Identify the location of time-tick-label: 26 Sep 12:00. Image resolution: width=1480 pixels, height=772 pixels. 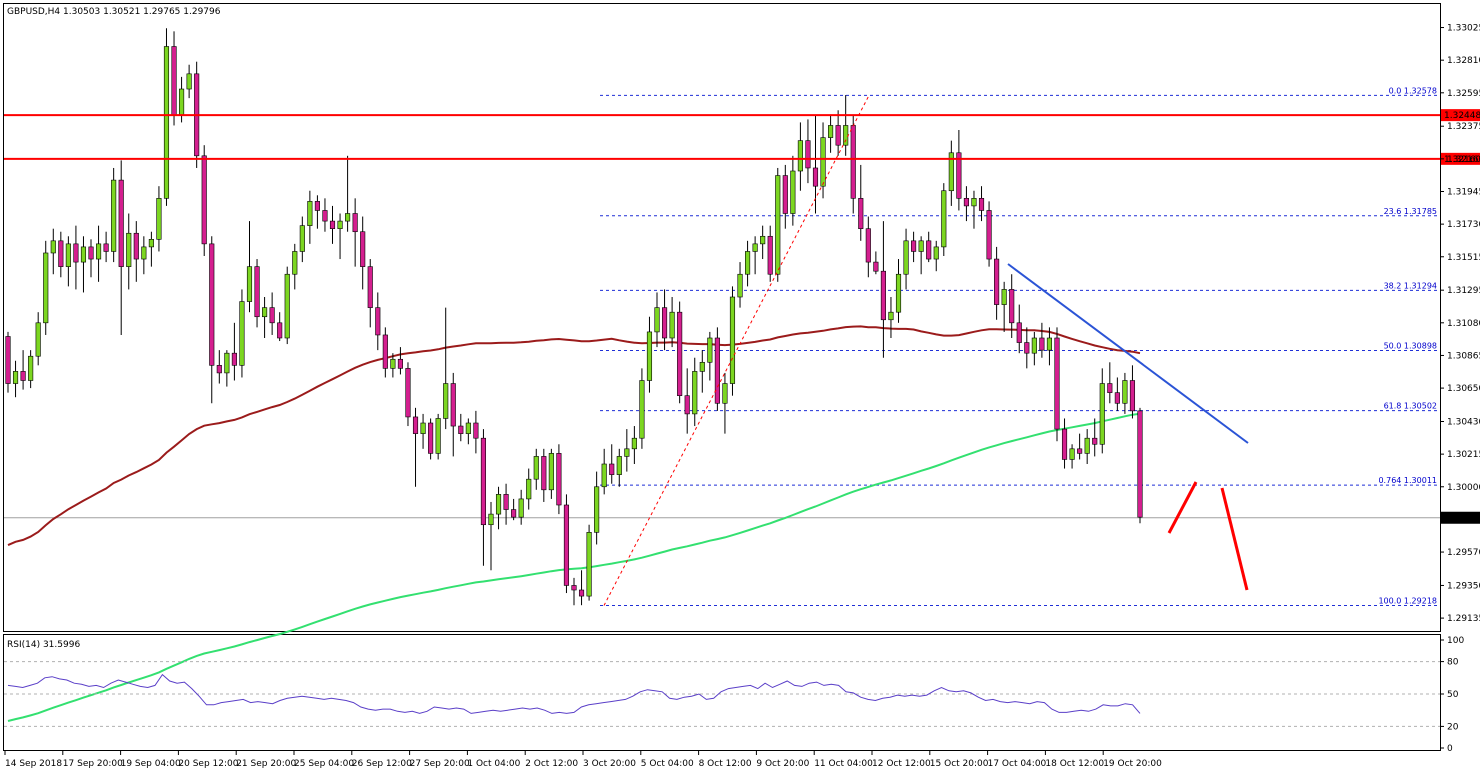
(382, 764).